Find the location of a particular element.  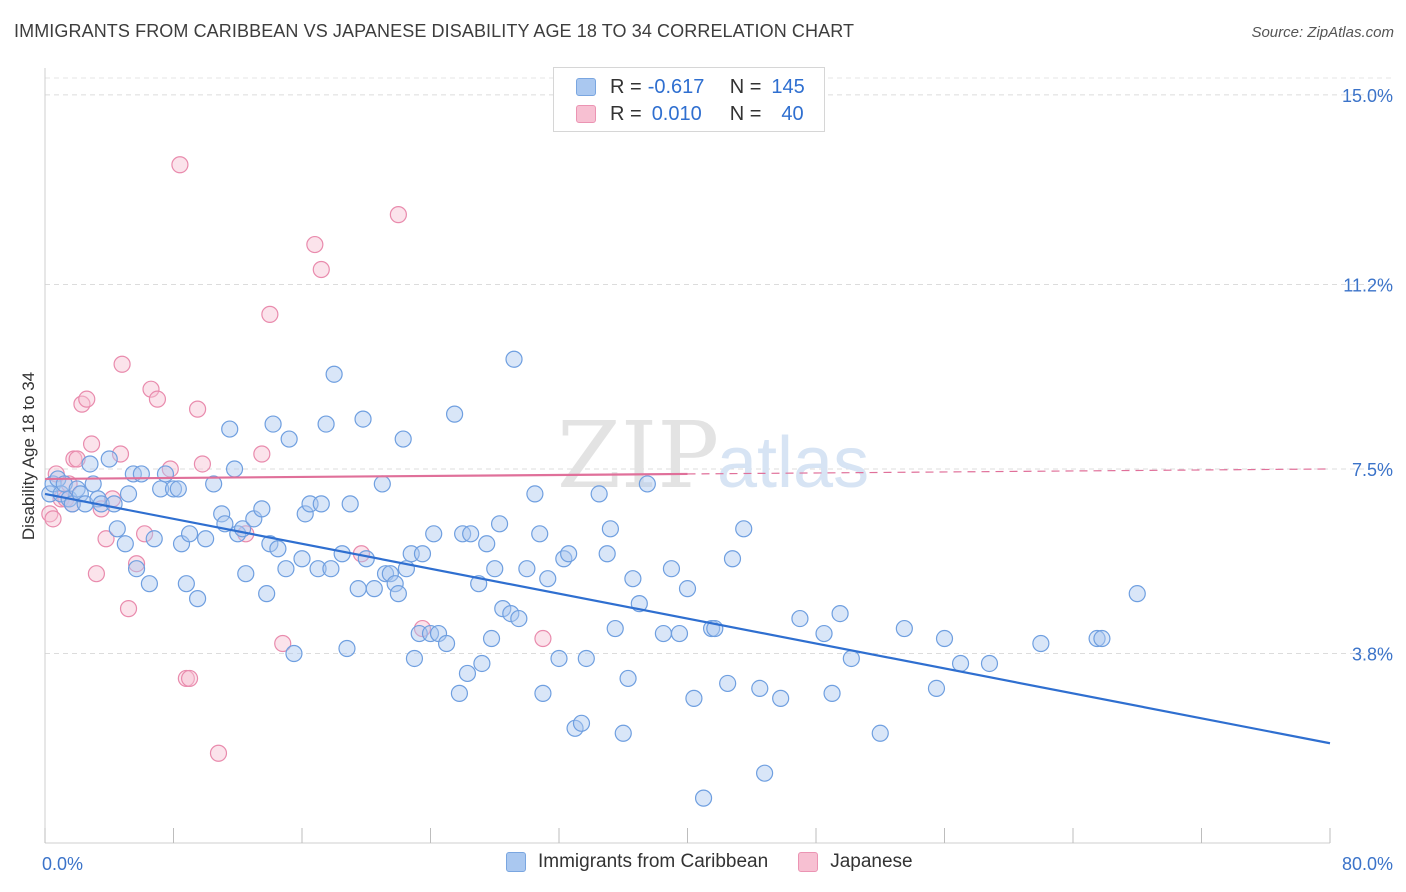

y-tick-labels: 15.0% 11.2% 7.5% 3.8% is located at coordinates (1367, 375).